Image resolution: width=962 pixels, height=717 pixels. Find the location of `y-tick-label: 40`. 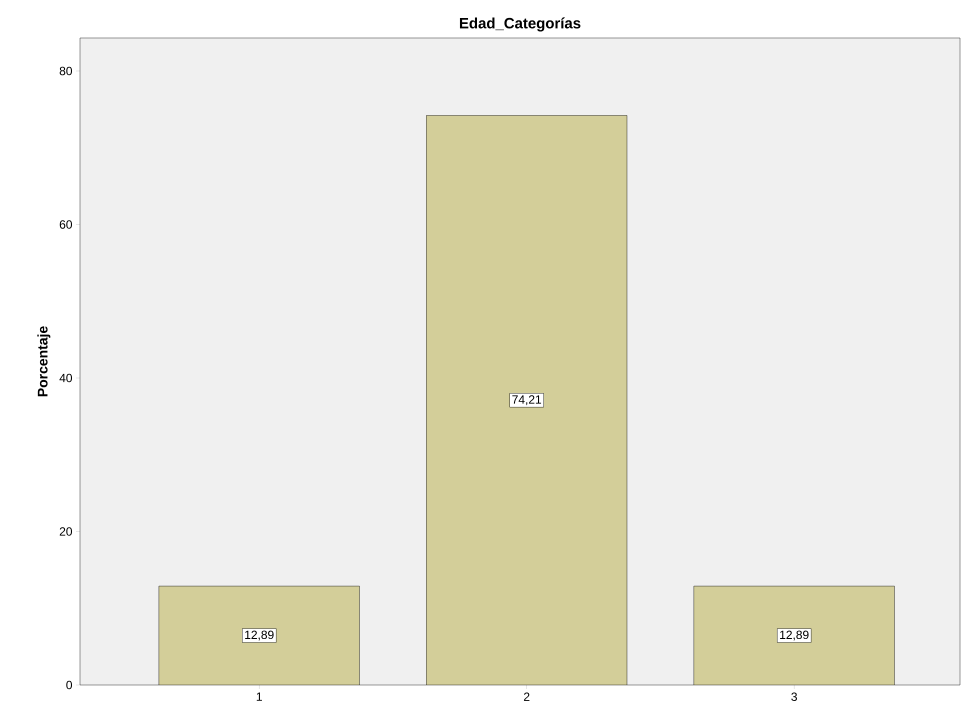

y-tick-label: 40 is located at coordinates (65, 378).